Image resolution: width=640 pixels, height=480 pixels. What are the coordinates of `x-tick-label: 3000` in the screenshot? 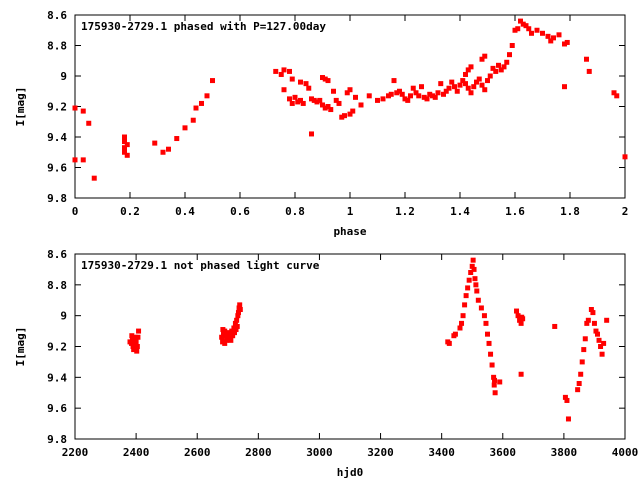 It's located at (319, 452).